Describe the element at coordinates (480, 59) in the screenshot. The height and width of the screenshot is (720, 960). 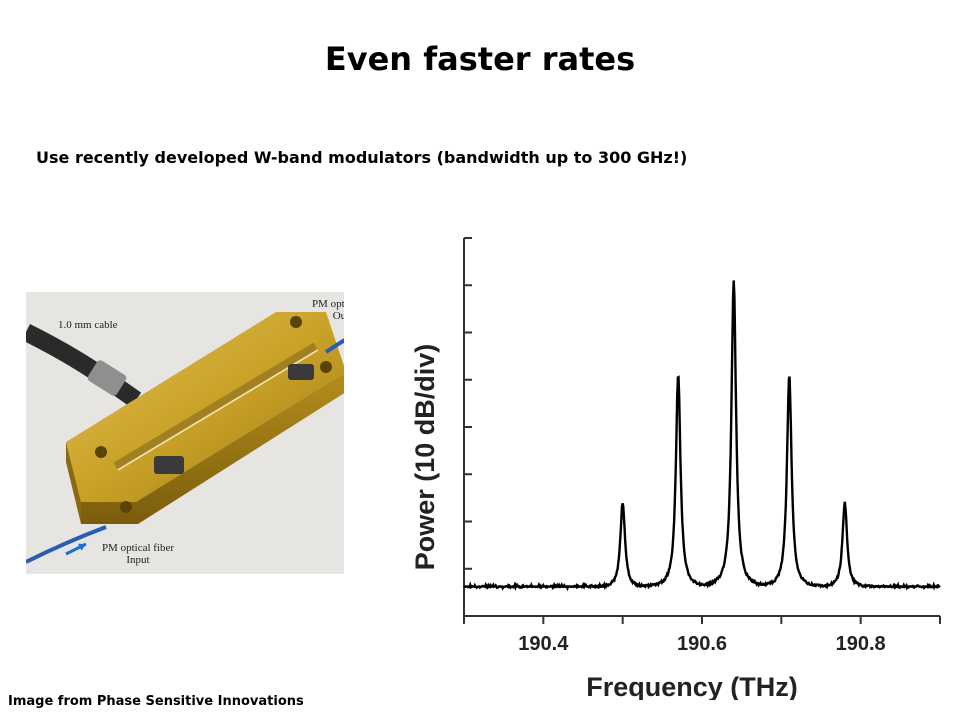
I see `slide-title: Even faster rates` at that location.